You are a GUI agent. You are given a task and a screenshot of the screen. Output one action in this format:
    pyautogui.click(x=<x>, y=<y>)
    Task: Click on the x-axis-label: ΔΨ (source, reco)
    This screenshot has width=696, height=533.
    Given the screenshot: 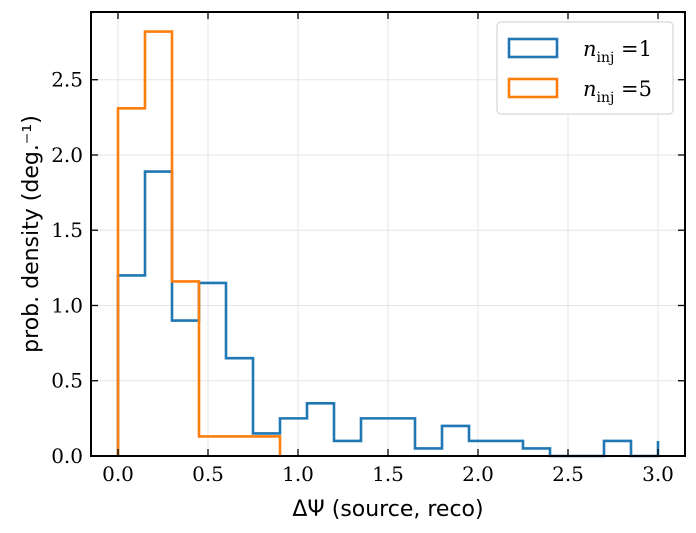 What is the action you would take?
    pyautogui.click(x=387, y=509)
    